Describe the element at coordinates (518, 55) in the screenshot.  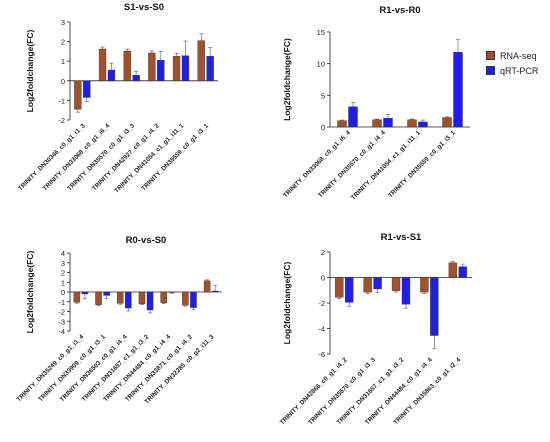
I see `legend-label-rna-seq: RNA-seq` at that location.